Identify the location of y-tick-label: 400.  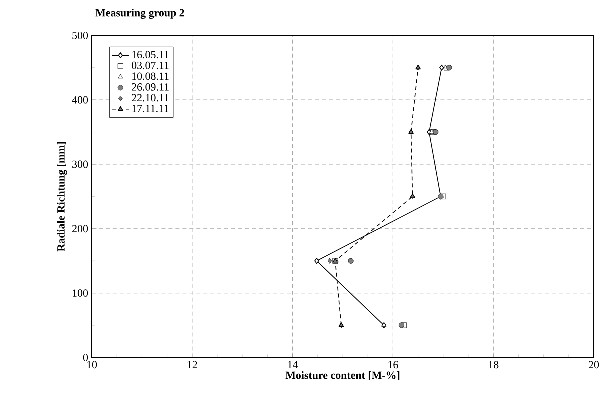
(80, 100).